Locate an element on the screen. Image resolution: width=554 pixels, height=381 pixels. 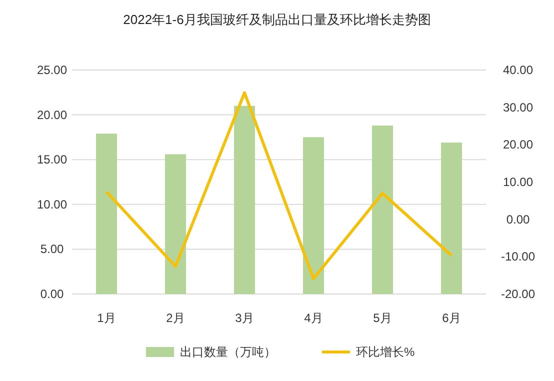
y2-tick-label: -10.00 is located at coordinates (518, 257).